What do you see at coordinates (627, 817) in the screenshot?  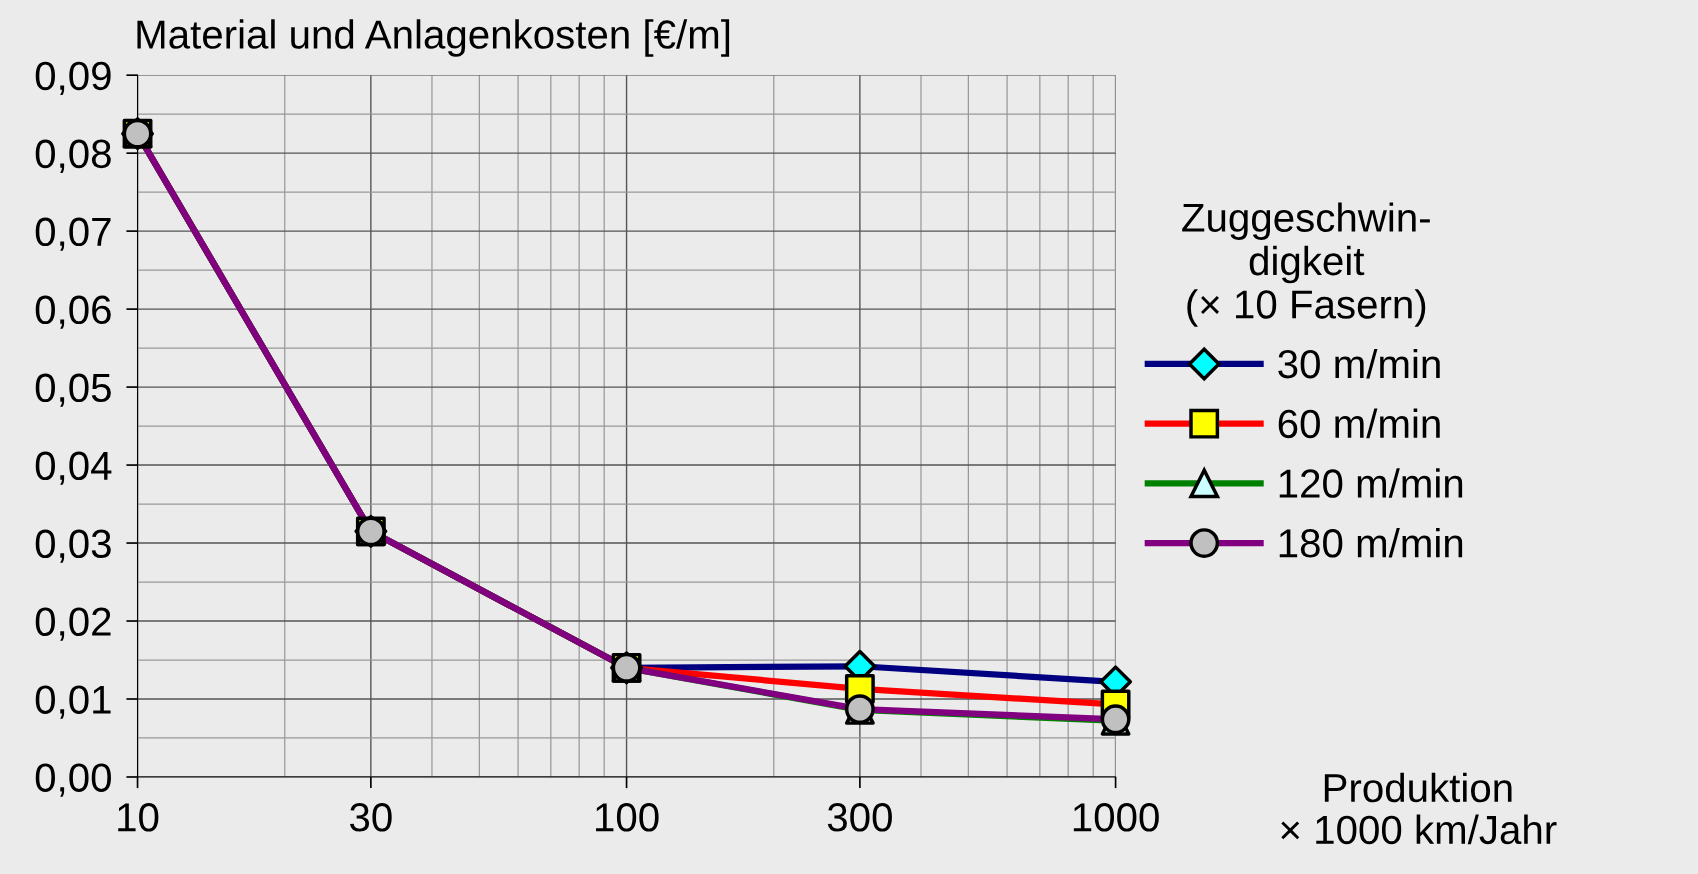 I see `x-tick-label: 100` at bounding box center [627, 817].